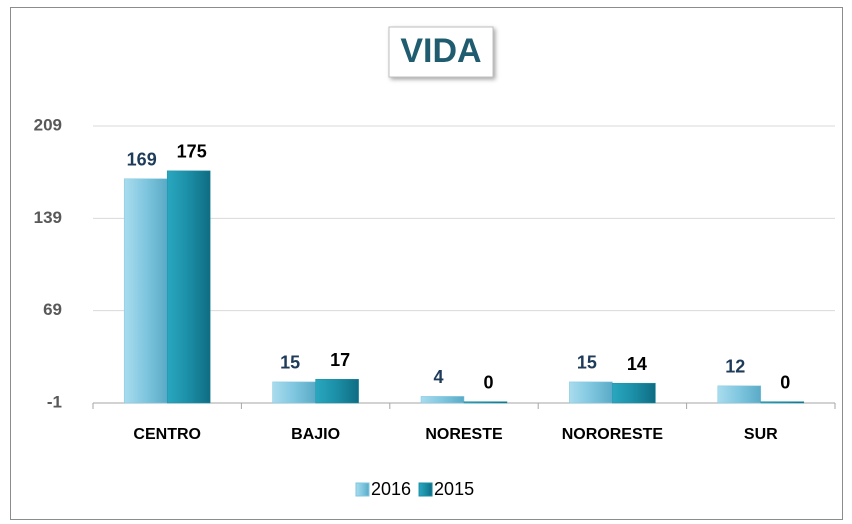  What do you see at coordinates (167, 434) in the screenshot?
I see `x-tick-label: CENTRO` at bounding box center [167, 434].